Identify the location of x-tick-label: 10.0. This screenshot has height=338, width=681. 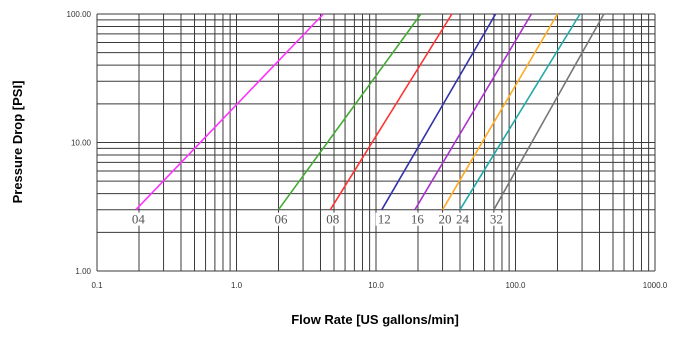
(376, 285).